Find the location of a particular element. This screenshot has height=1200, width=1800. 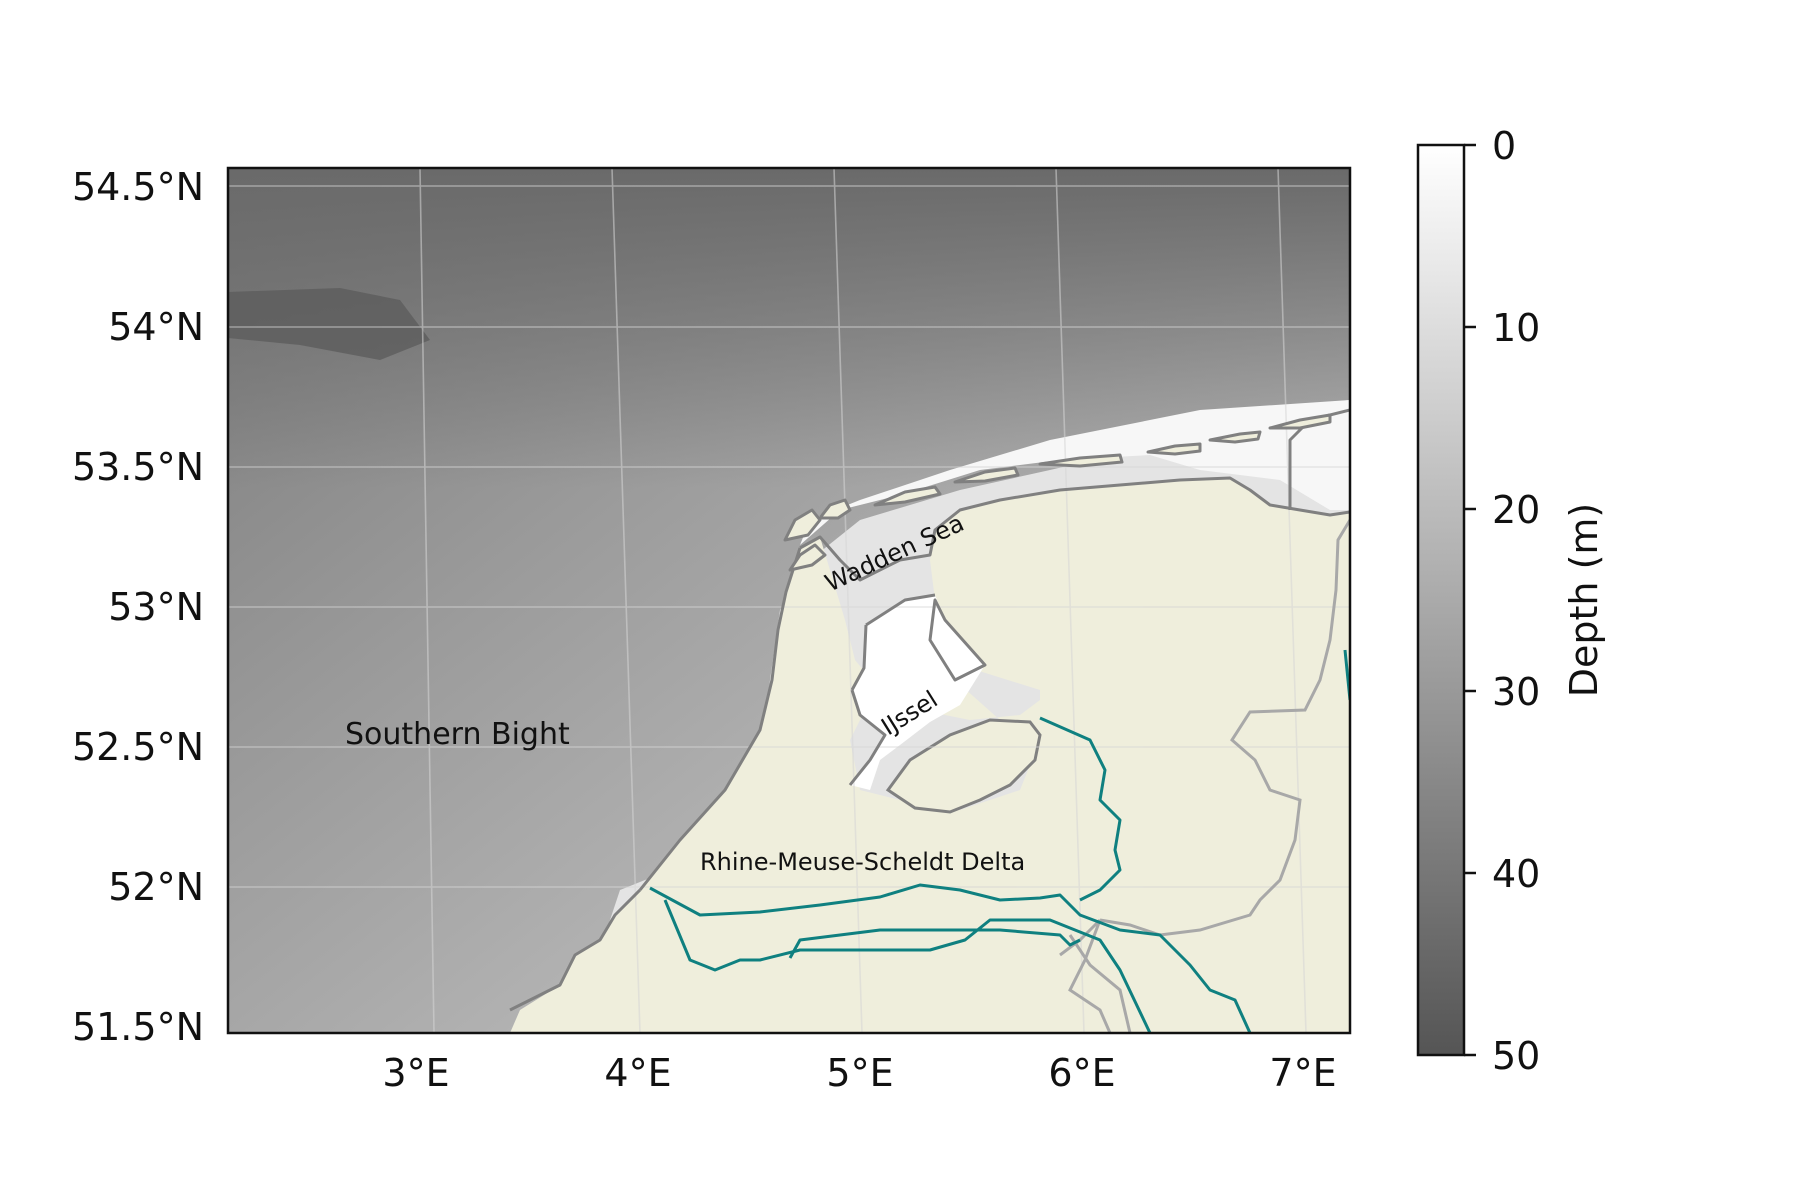

deep-channel is located at coordinates (329, 324).